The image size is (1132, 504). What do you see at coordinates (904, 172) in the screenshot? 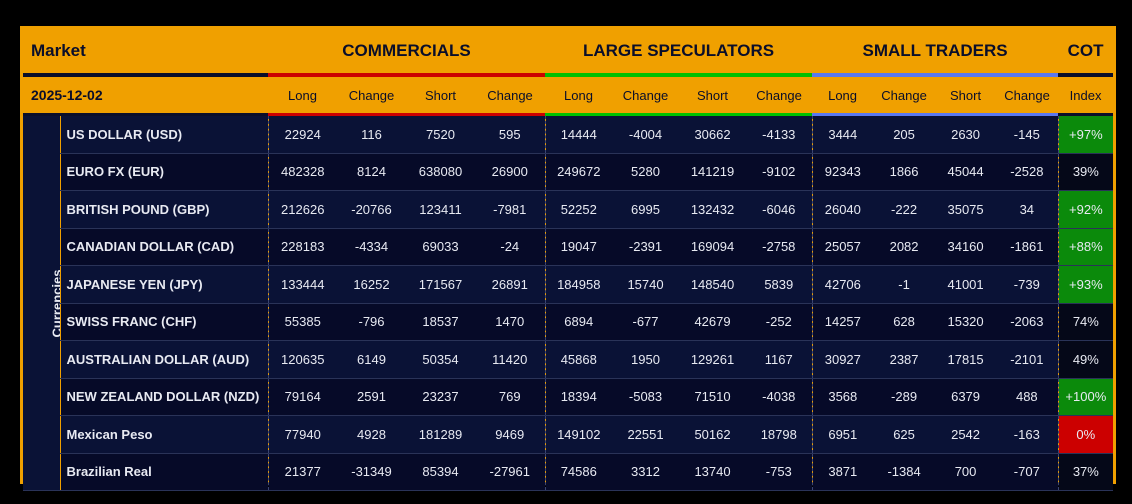
I see `small-traders-change-cell: 1866` at bounding box center [904, 172].